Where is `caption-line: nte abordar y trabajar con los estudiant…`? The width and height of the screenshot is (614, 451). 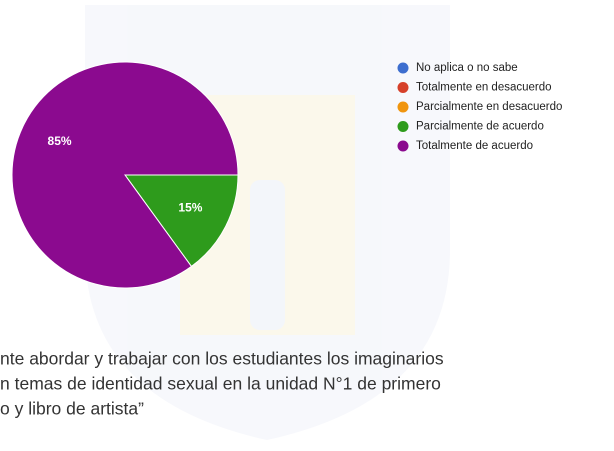
caption-line: nte abordar y trabajar con los estudiant… is located at coordinates (222, 359).